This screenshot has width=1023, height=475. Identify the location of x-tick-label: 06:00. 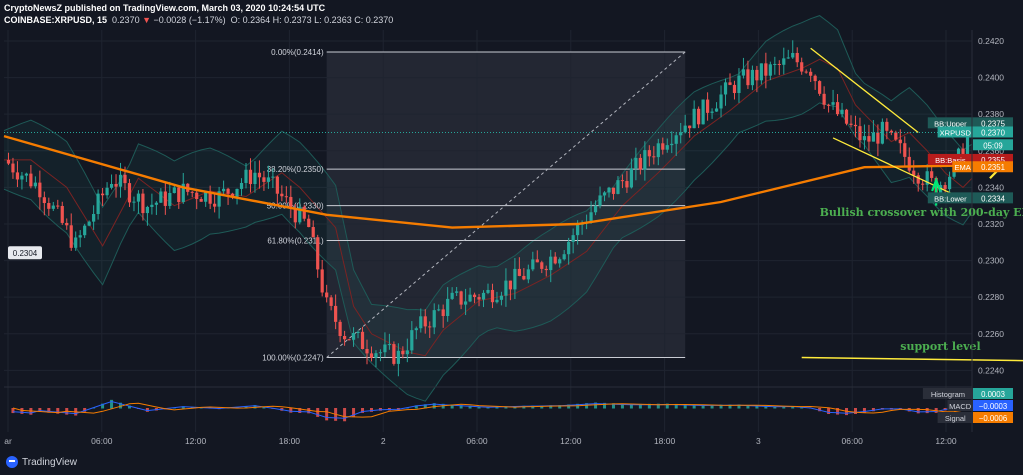
(853, 441).